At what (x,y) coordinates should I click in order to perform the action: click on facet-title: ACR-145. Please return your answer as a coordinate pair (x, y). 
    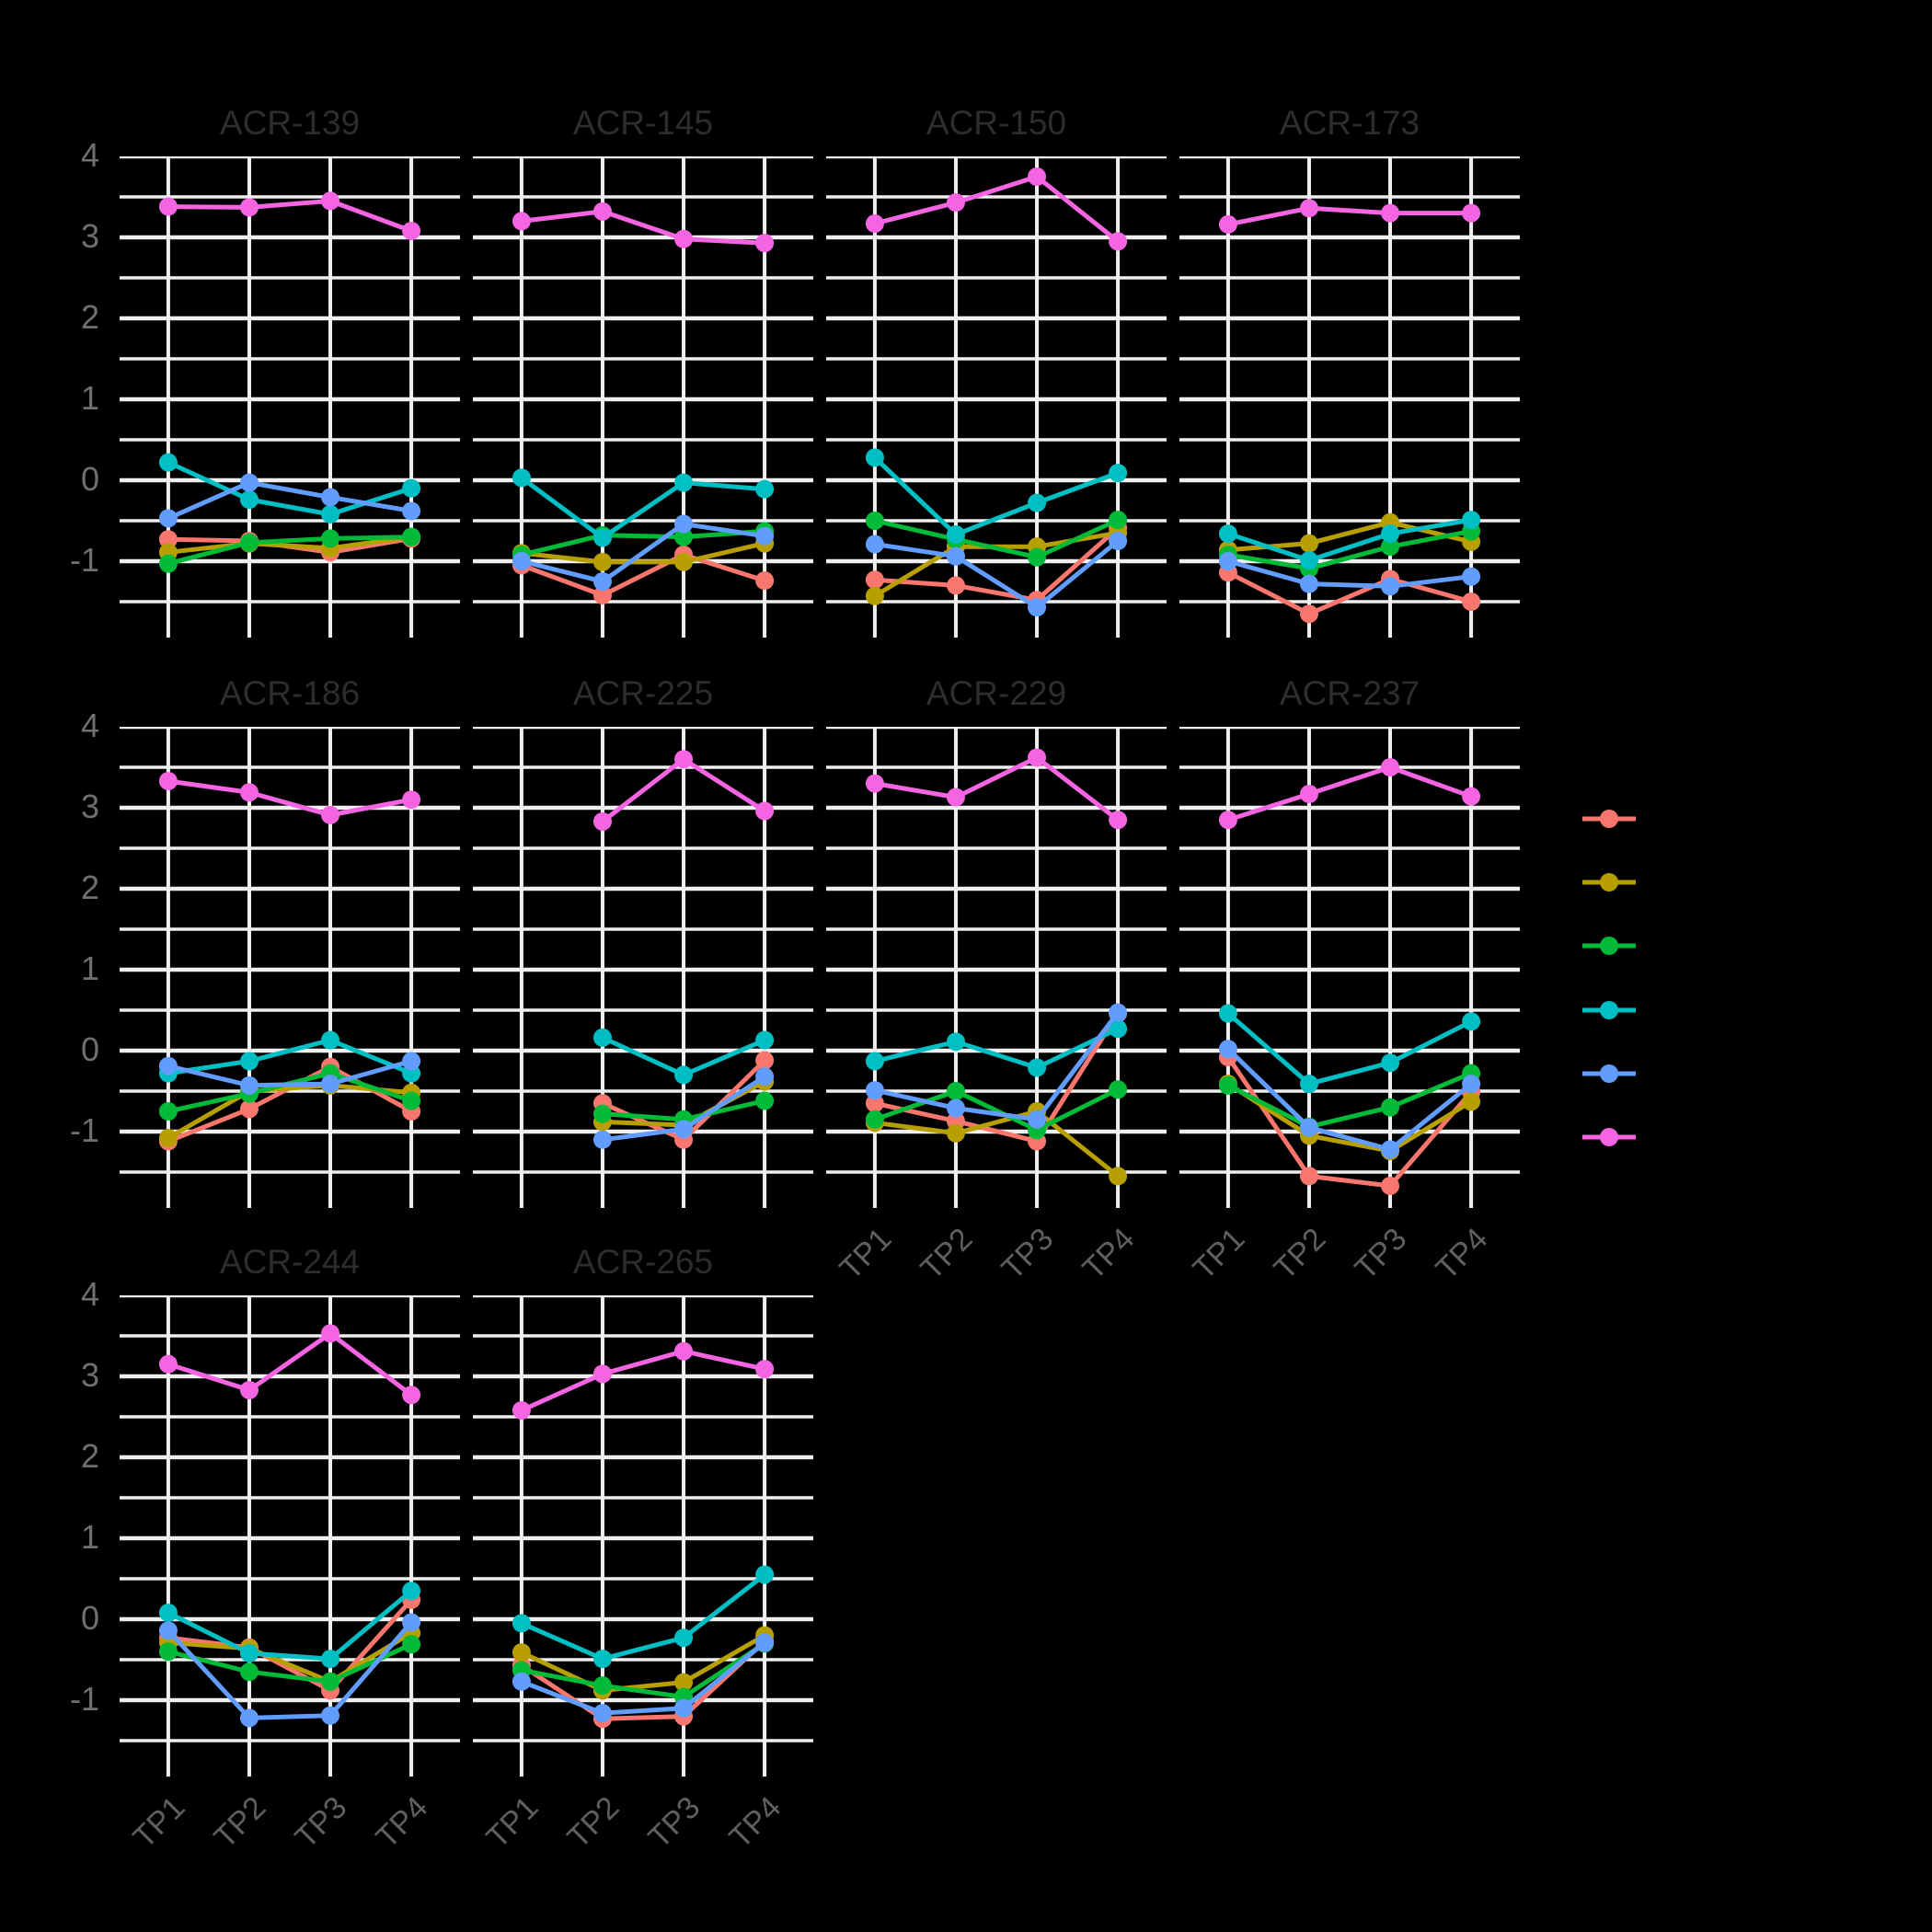
    Looking at the image, I should click on (643, 123).